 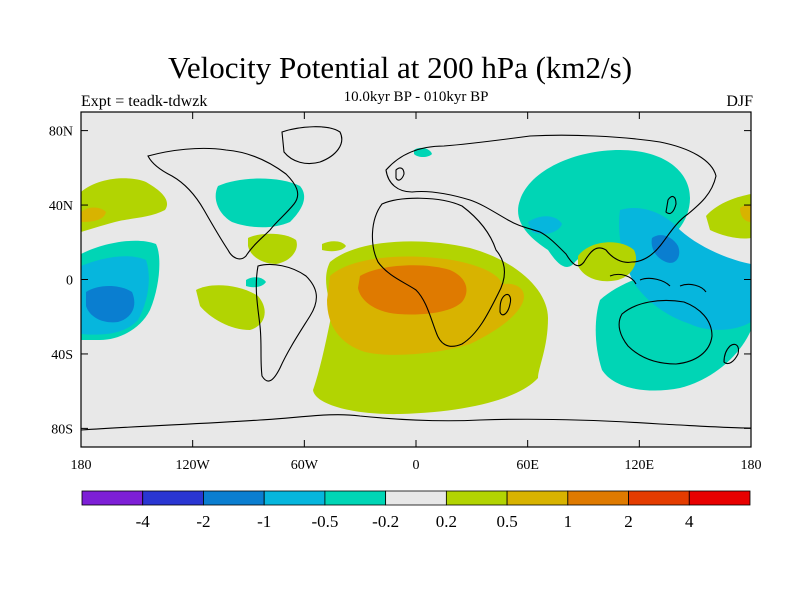 I want to click on contour-0-5-ne-pacific, so click(x=745, y=213).